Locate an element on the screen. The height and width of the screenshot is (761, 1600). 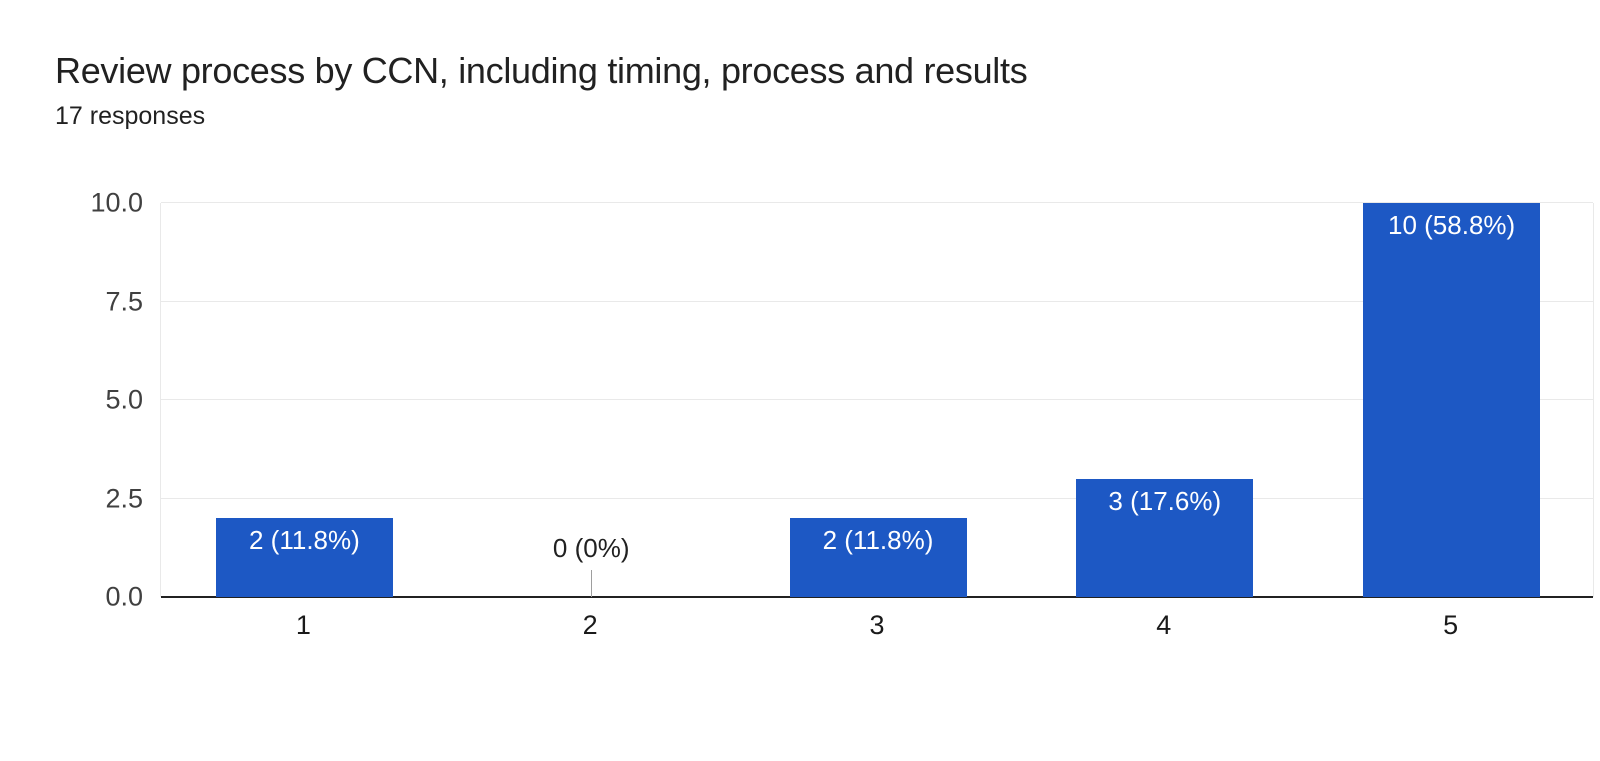
x-axis-label: 5 is located at coordinates (1451, 625).